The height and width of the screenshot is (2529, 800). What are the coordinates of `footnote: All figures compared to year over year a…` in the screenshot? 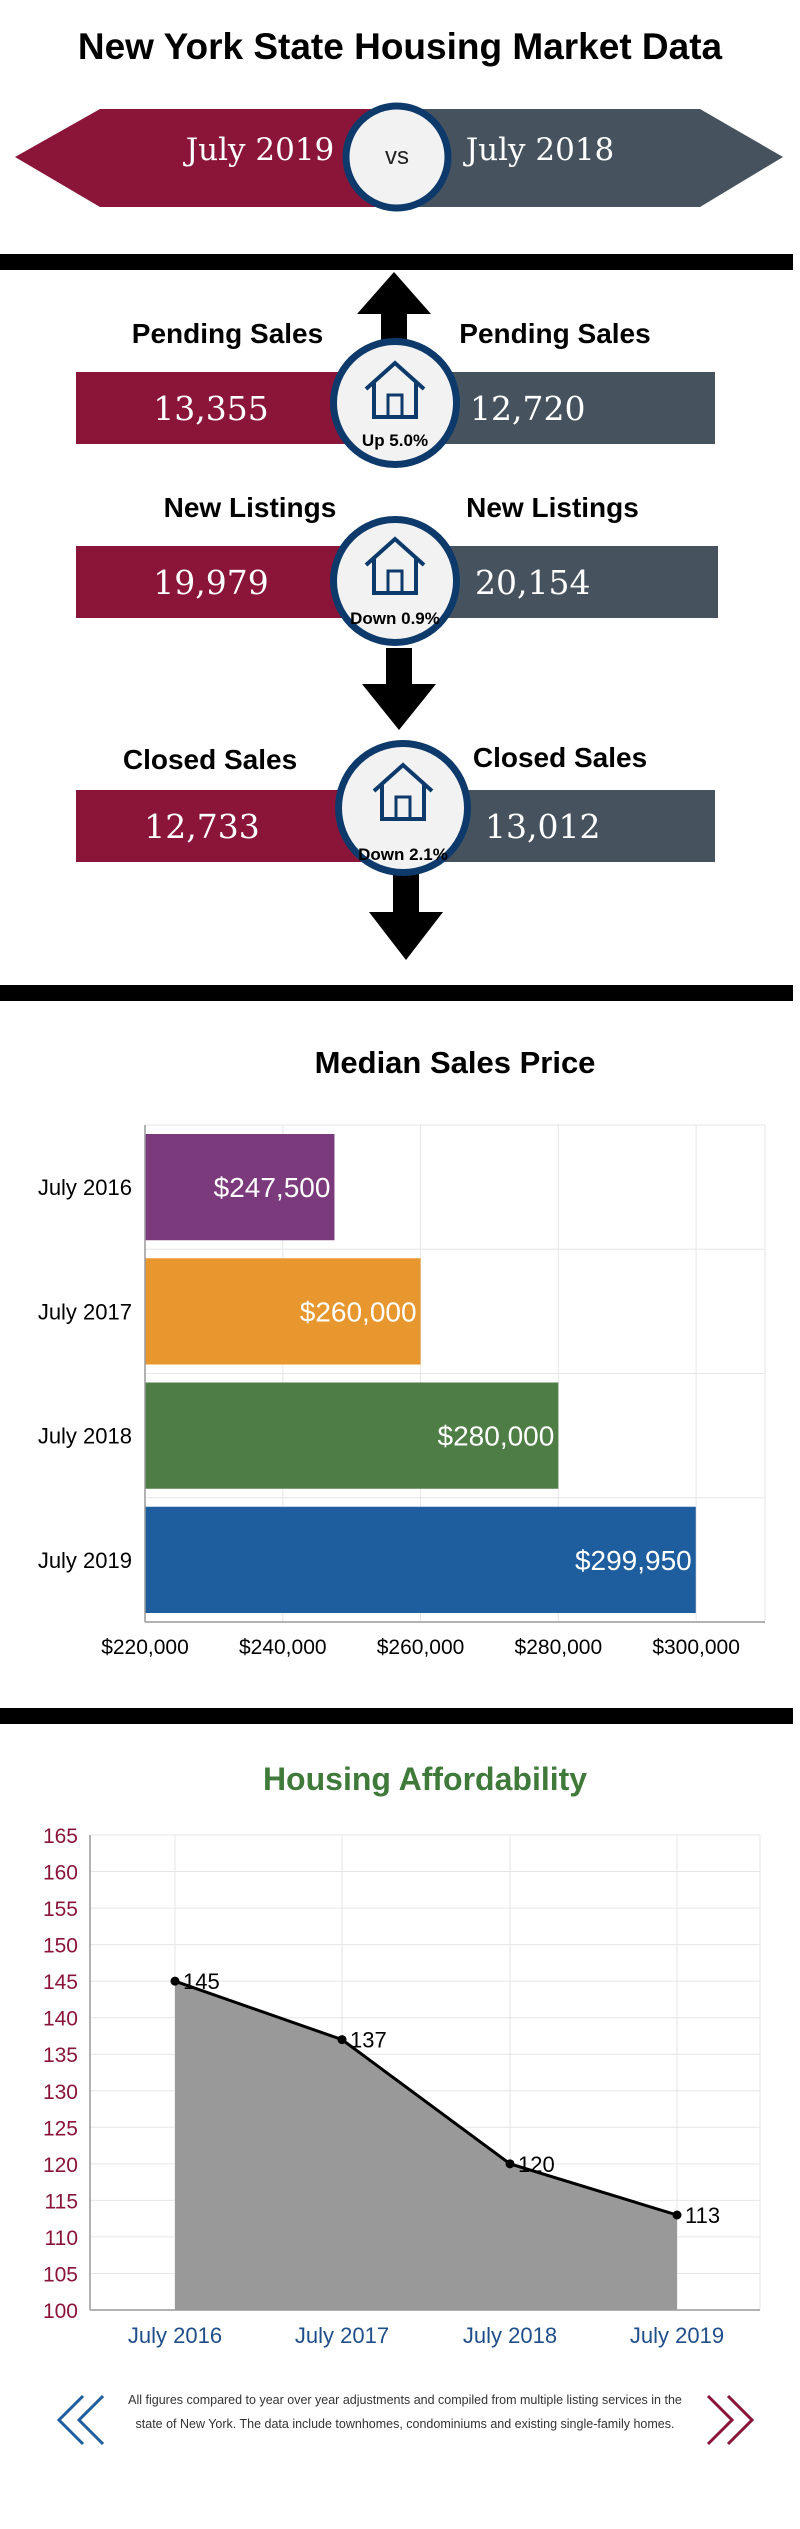 It's located at (405, 2412).